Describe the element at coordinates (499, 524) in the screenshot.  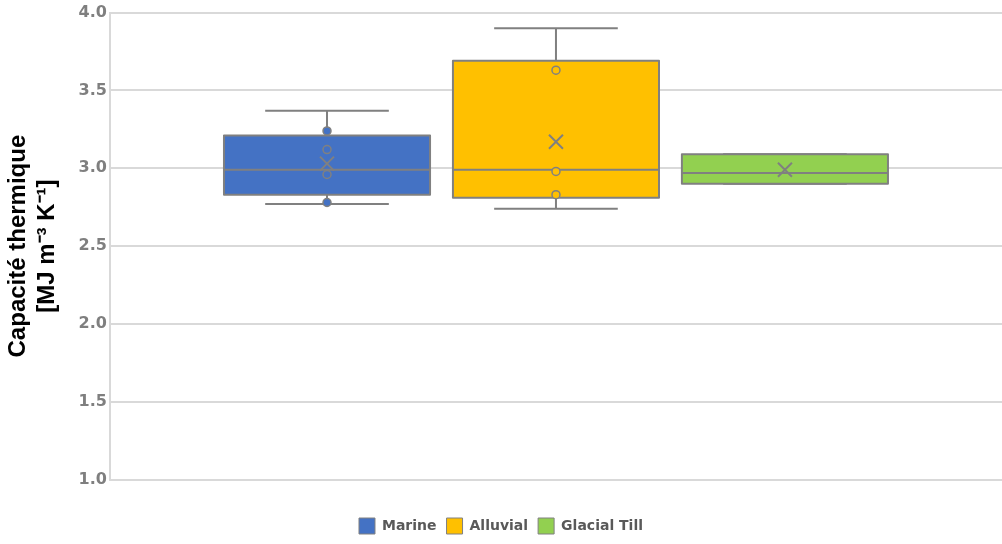
I see `legend-label: Alluvial` at that location.